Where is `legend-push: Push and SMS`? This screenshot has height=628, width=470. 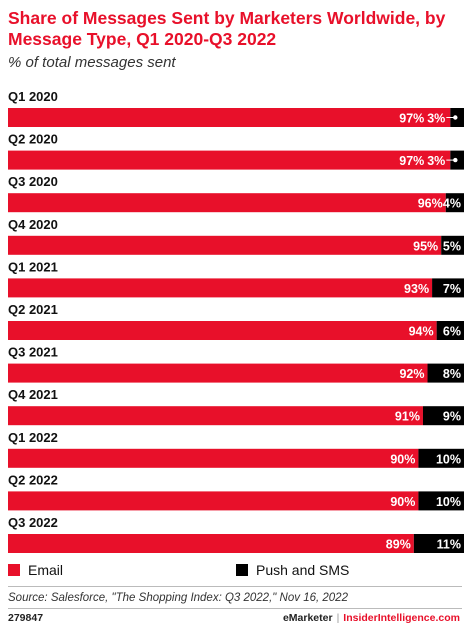
legend-push: Push and SMS is located at coordinates (292, 570).